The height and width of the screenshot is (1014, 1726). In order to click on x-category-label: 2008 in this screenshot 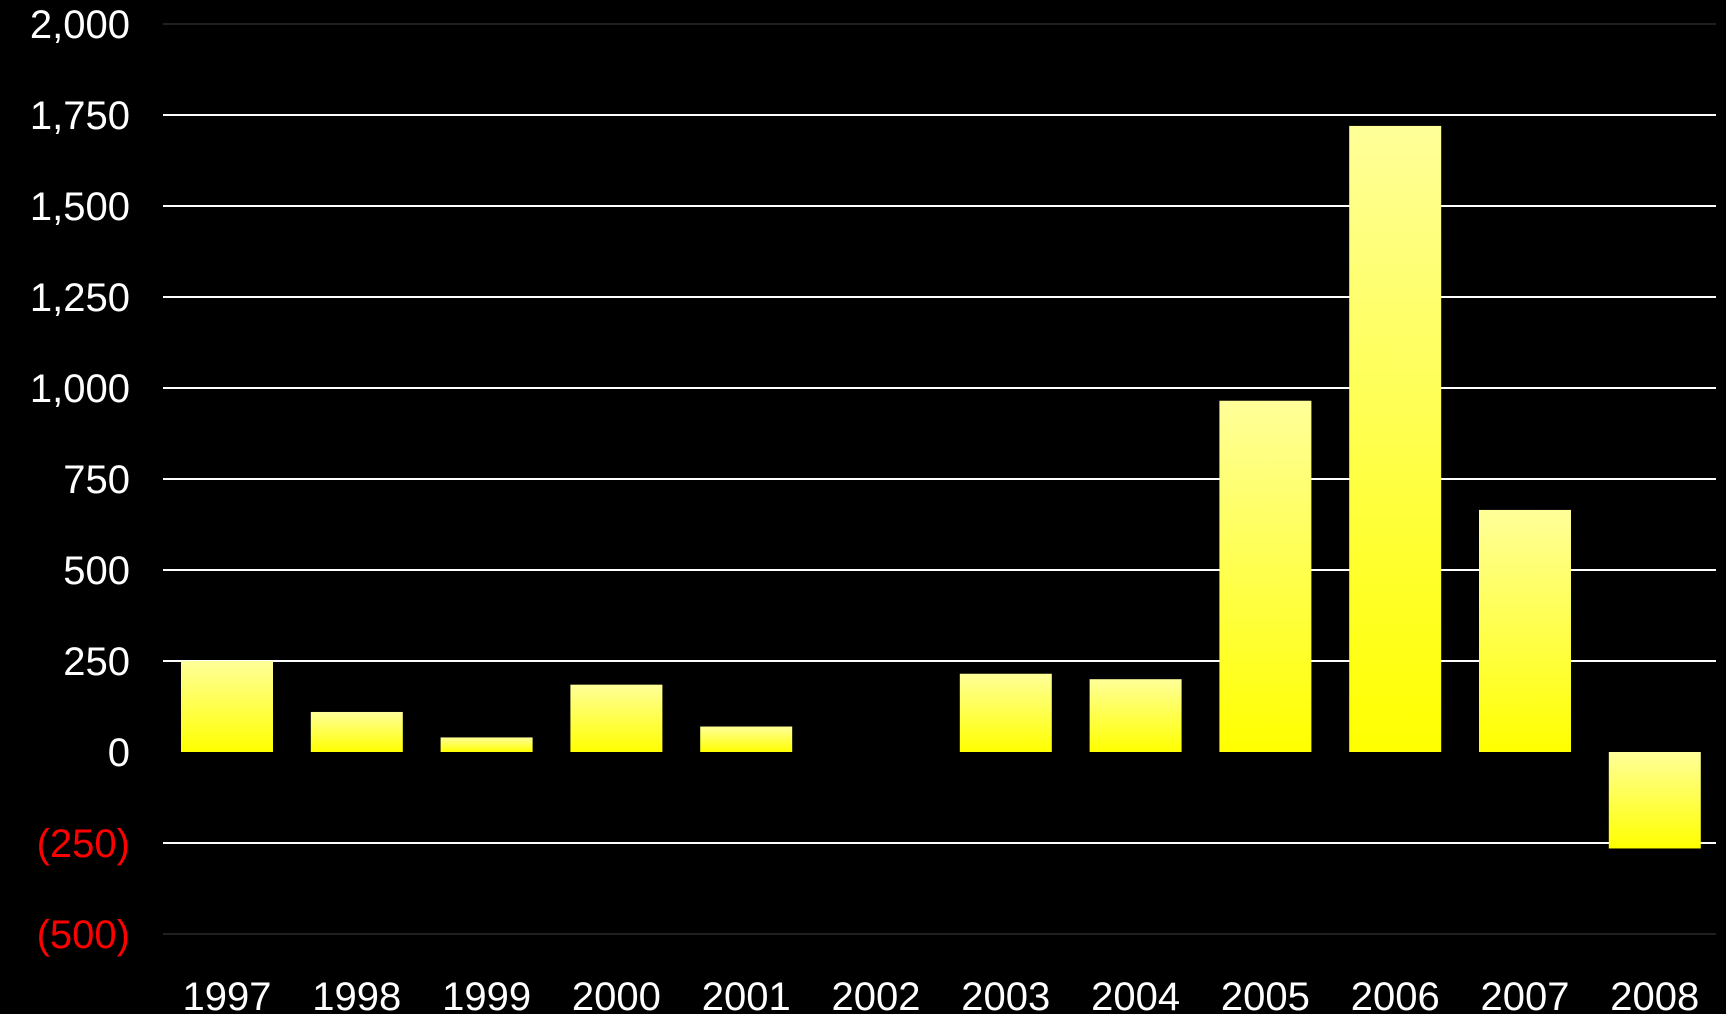, I will do `click(1654, 994)`.